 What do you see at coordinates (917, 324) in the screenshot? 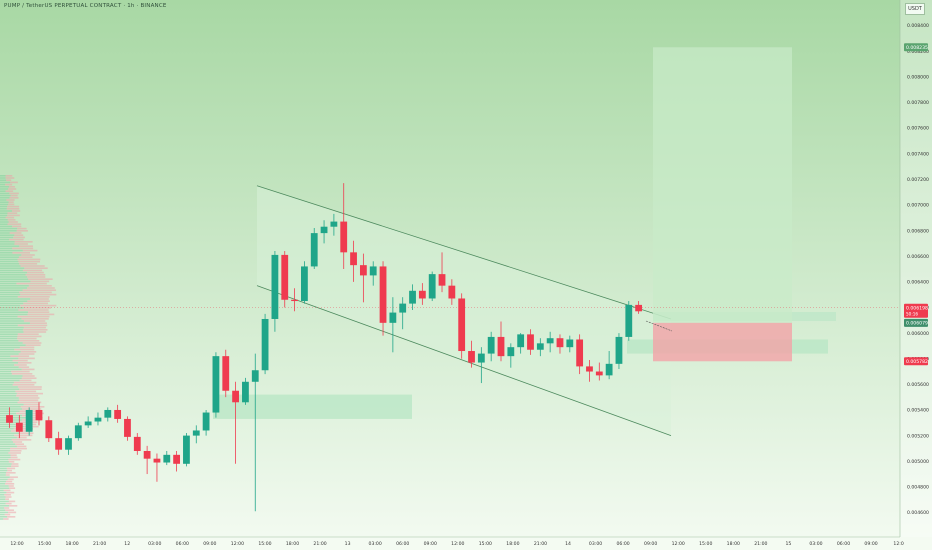
I see `entry-price-tag: 0.006079` at bounding box center [917, 324].